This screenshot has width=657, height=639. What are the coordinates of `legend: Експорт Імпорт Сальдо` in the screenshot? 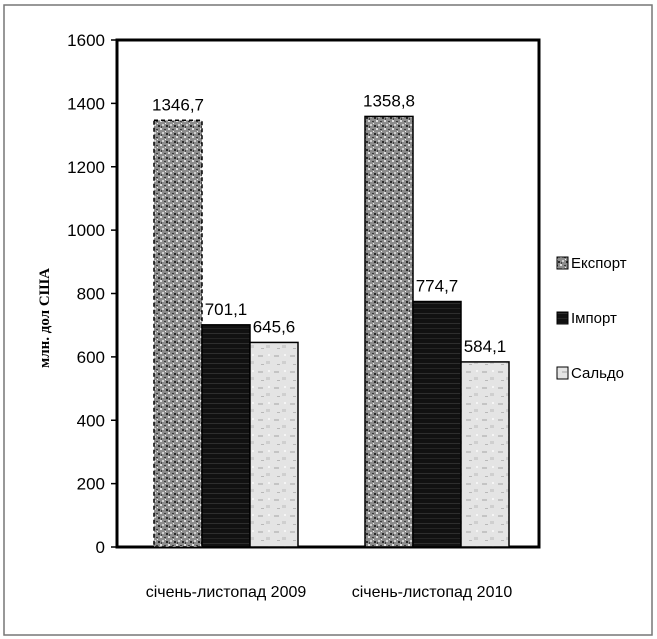 It's located at (591, 318).